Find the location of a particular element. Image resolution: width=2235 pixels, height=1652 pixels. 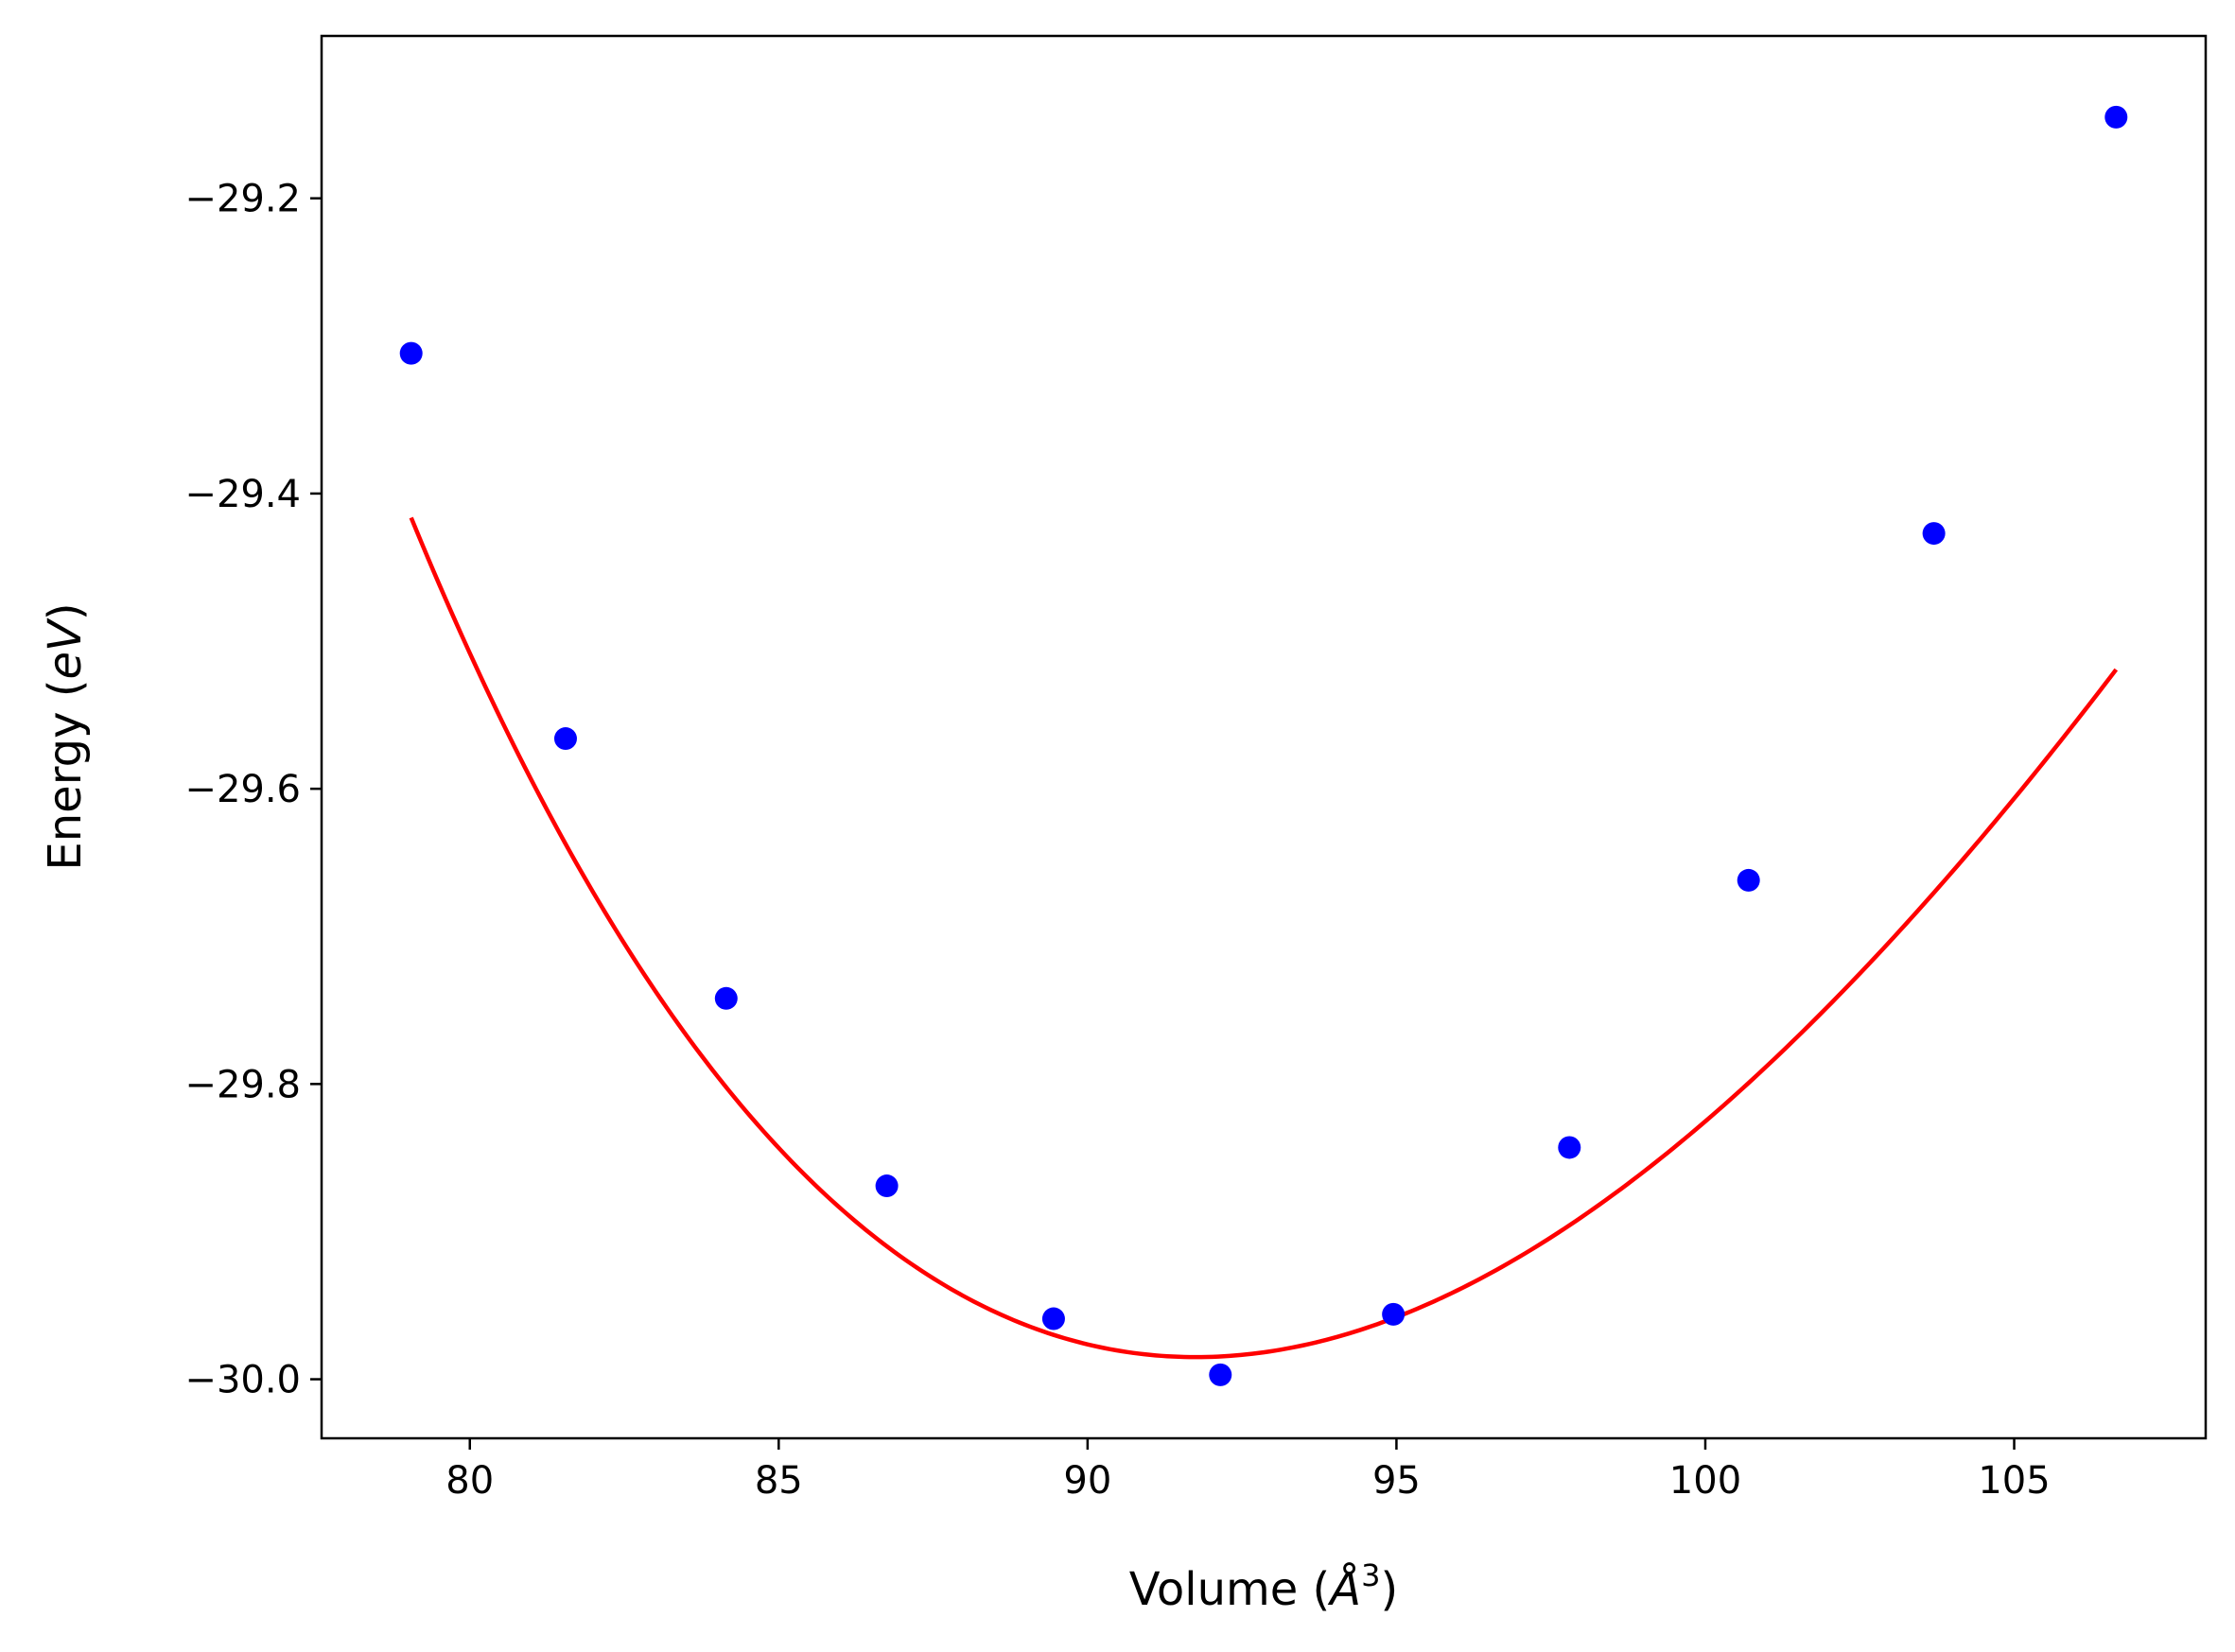

y-tick-label: −29.4 is located at coordinates (242, 495).